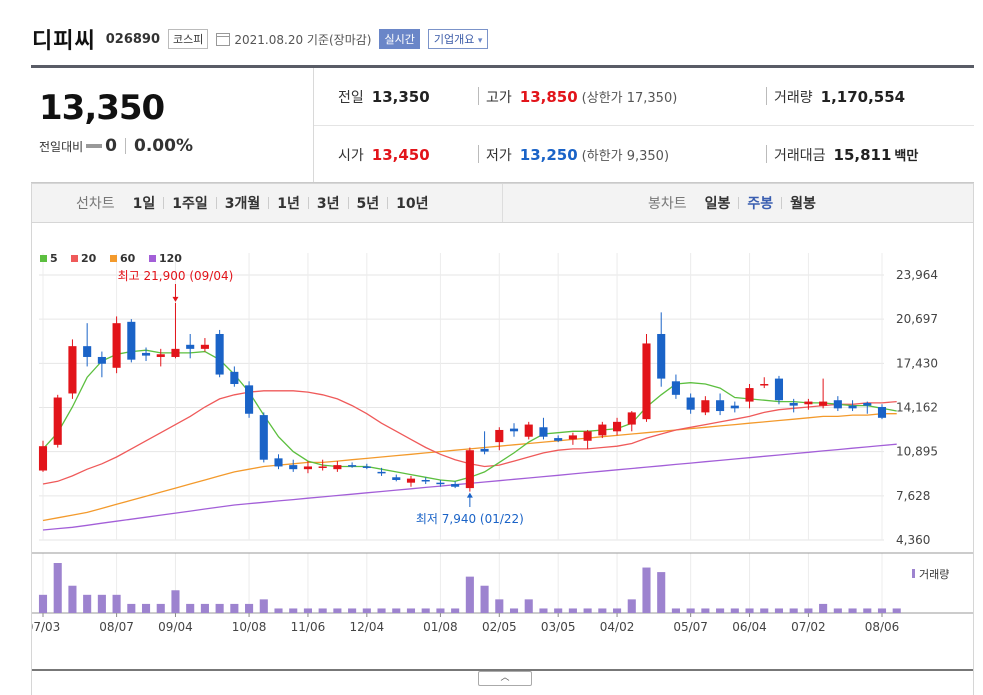 This screenshot has height=695, width=983. What do you see at coordinates (454, 39) in the screenshot?
I see `company-overview-label: 기업개요` at bounding box center [454, 39].